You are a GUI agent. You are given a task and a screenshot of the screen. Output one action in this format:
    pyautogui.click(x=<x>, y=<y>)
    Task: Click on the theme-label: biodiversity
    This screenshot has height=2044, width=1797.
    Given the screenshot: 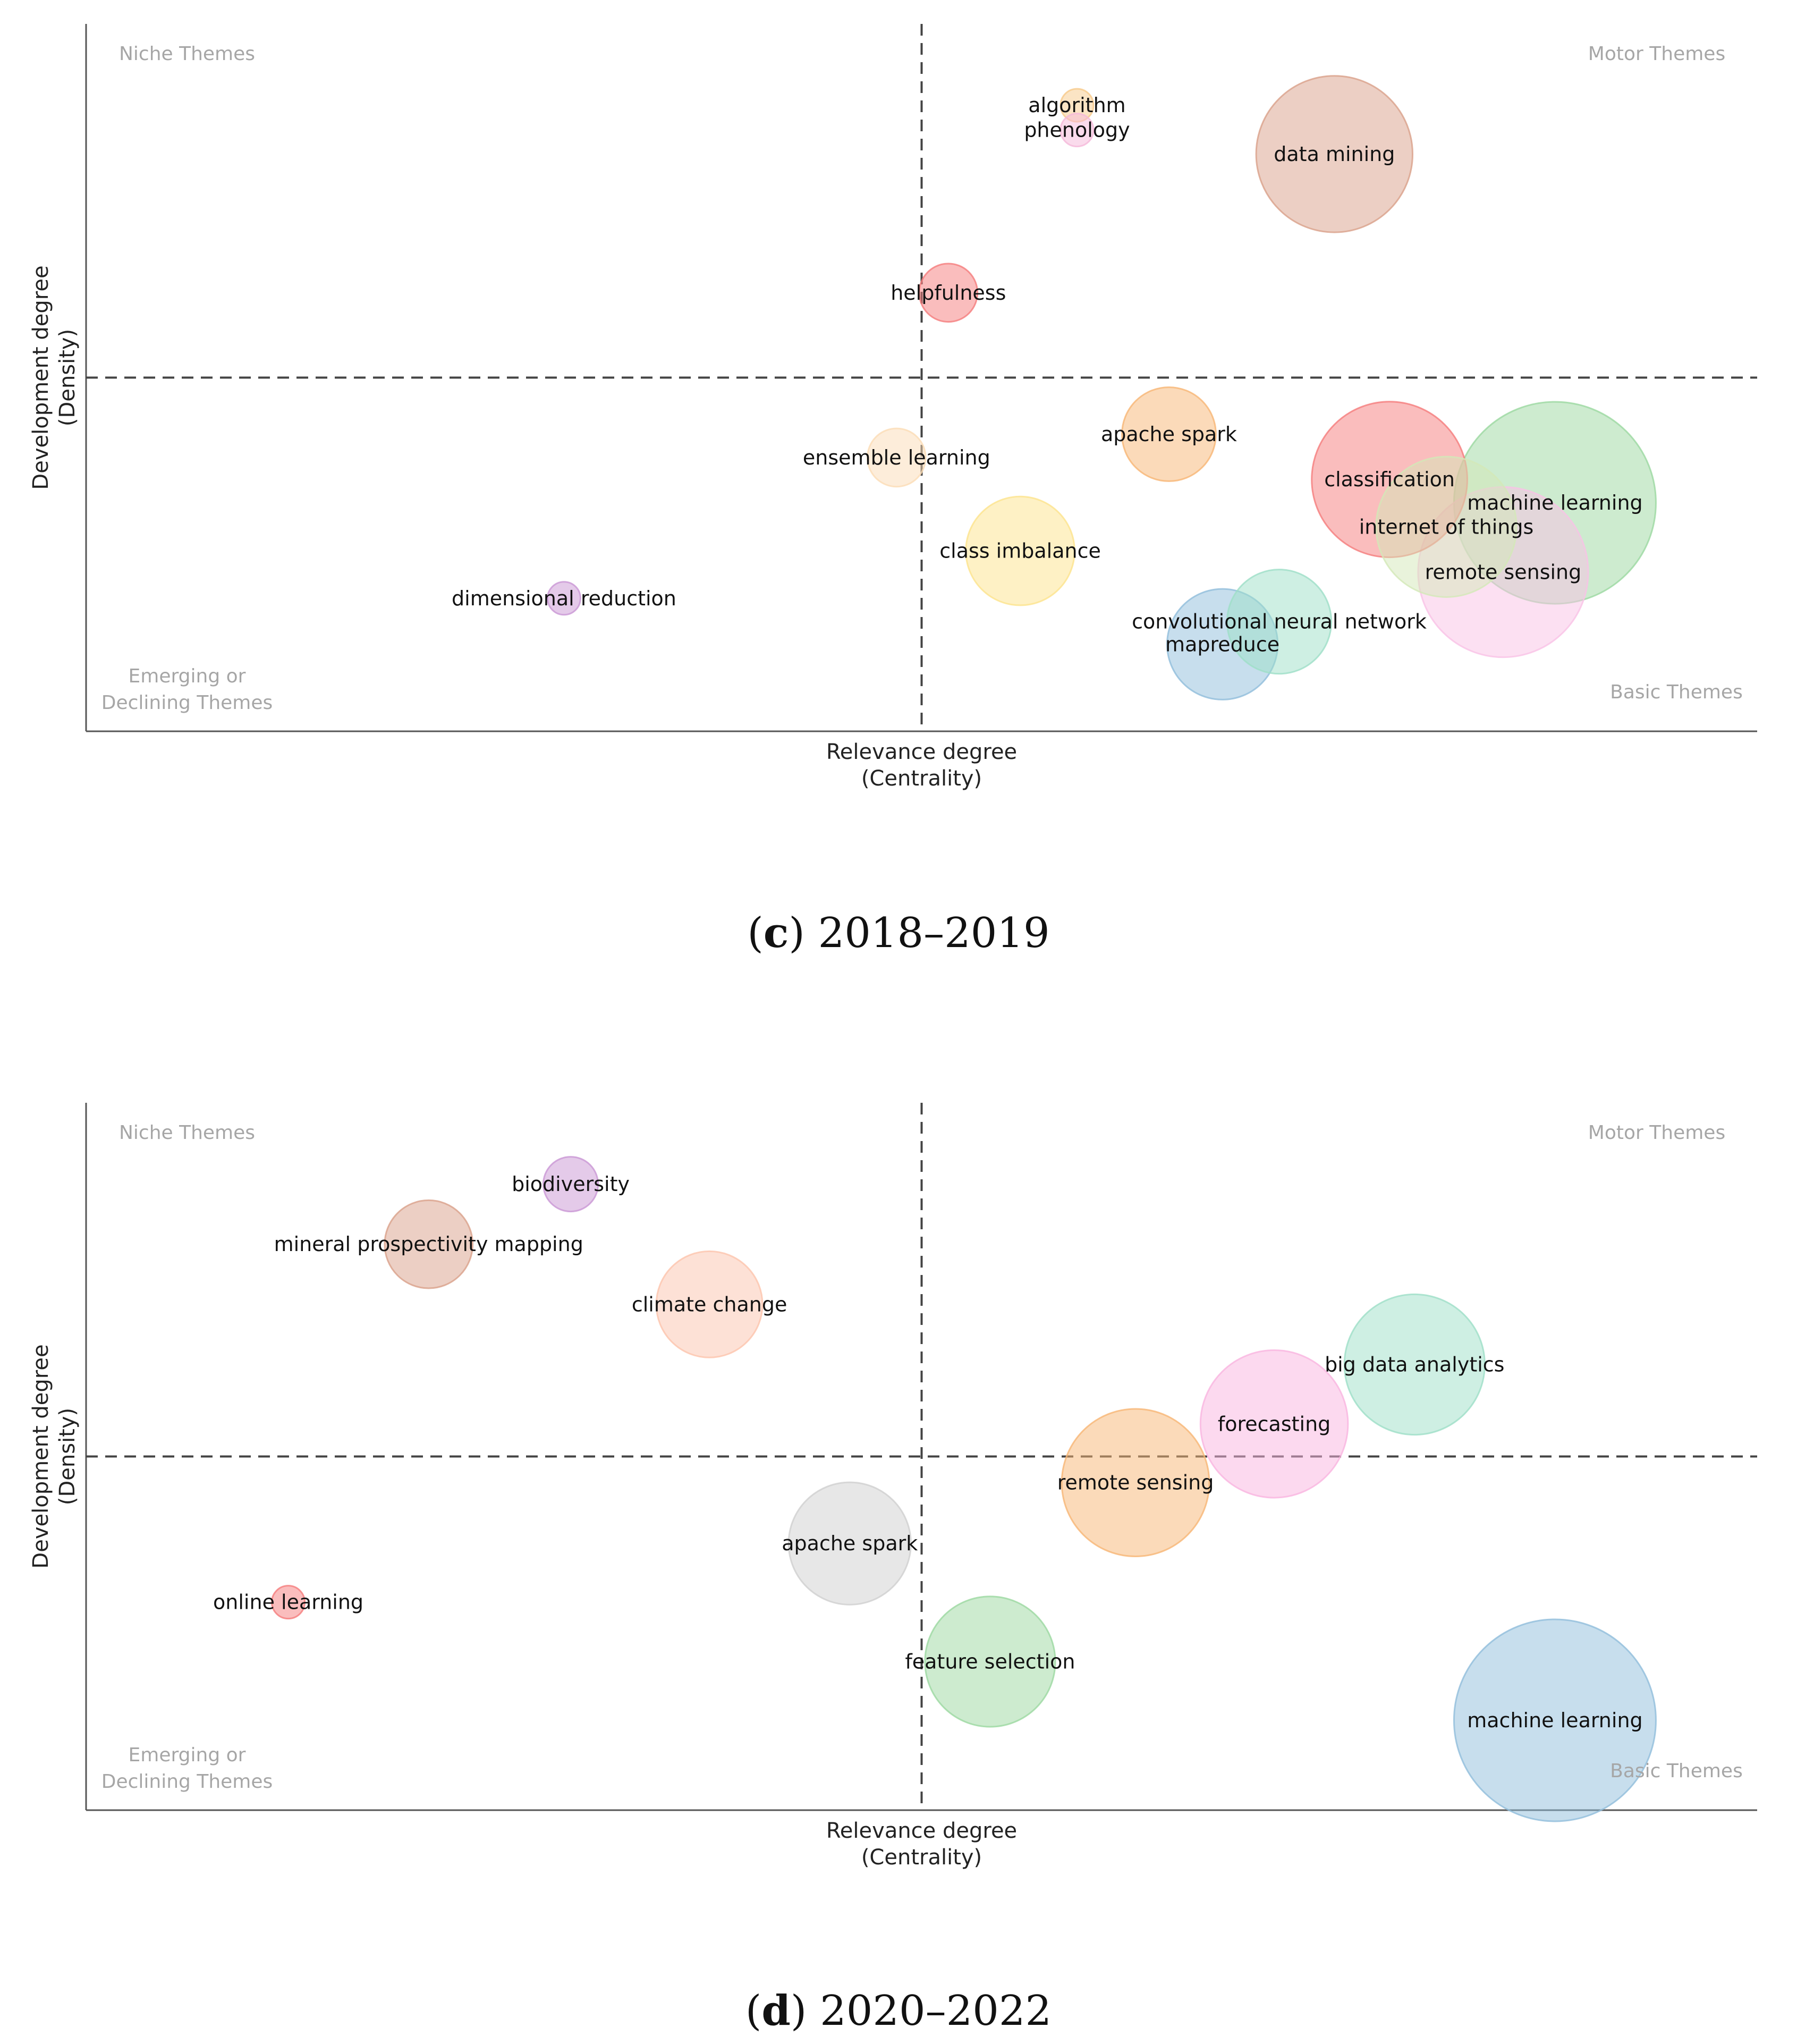 What is the action you would take?
    pyautogui.click(x=571, y=1184)
    